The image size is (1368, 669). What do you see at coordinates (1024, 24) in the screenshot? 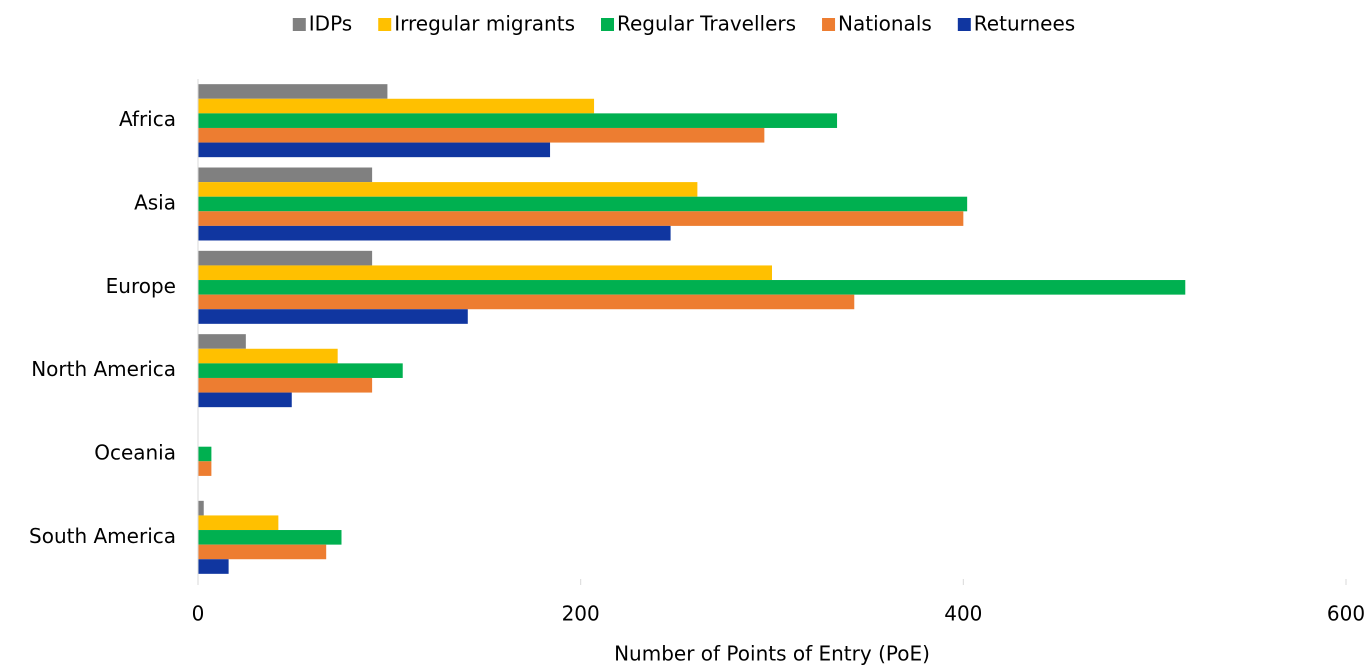
I see `legend-label: Returnees` at bounding box center [1024, 24].